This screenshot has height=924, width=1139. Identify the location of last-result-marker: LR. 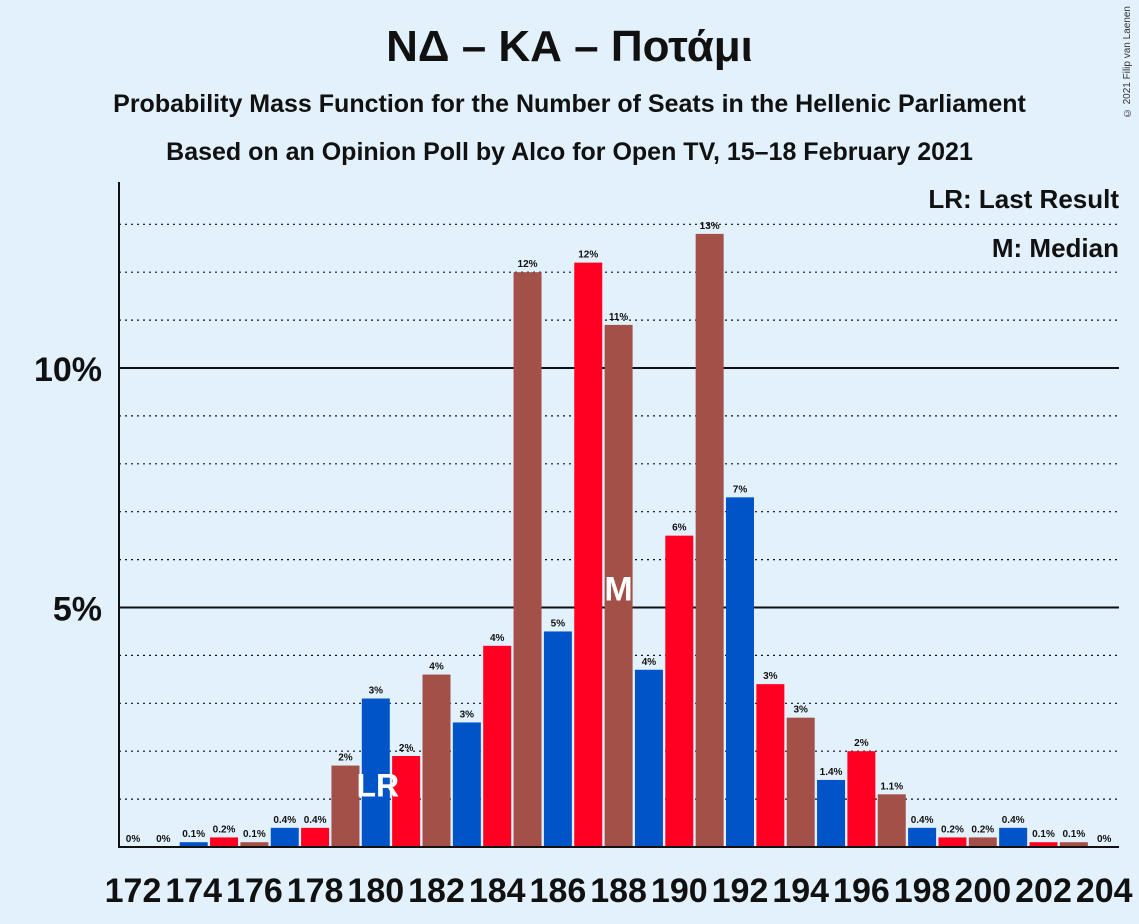
(377, 786).